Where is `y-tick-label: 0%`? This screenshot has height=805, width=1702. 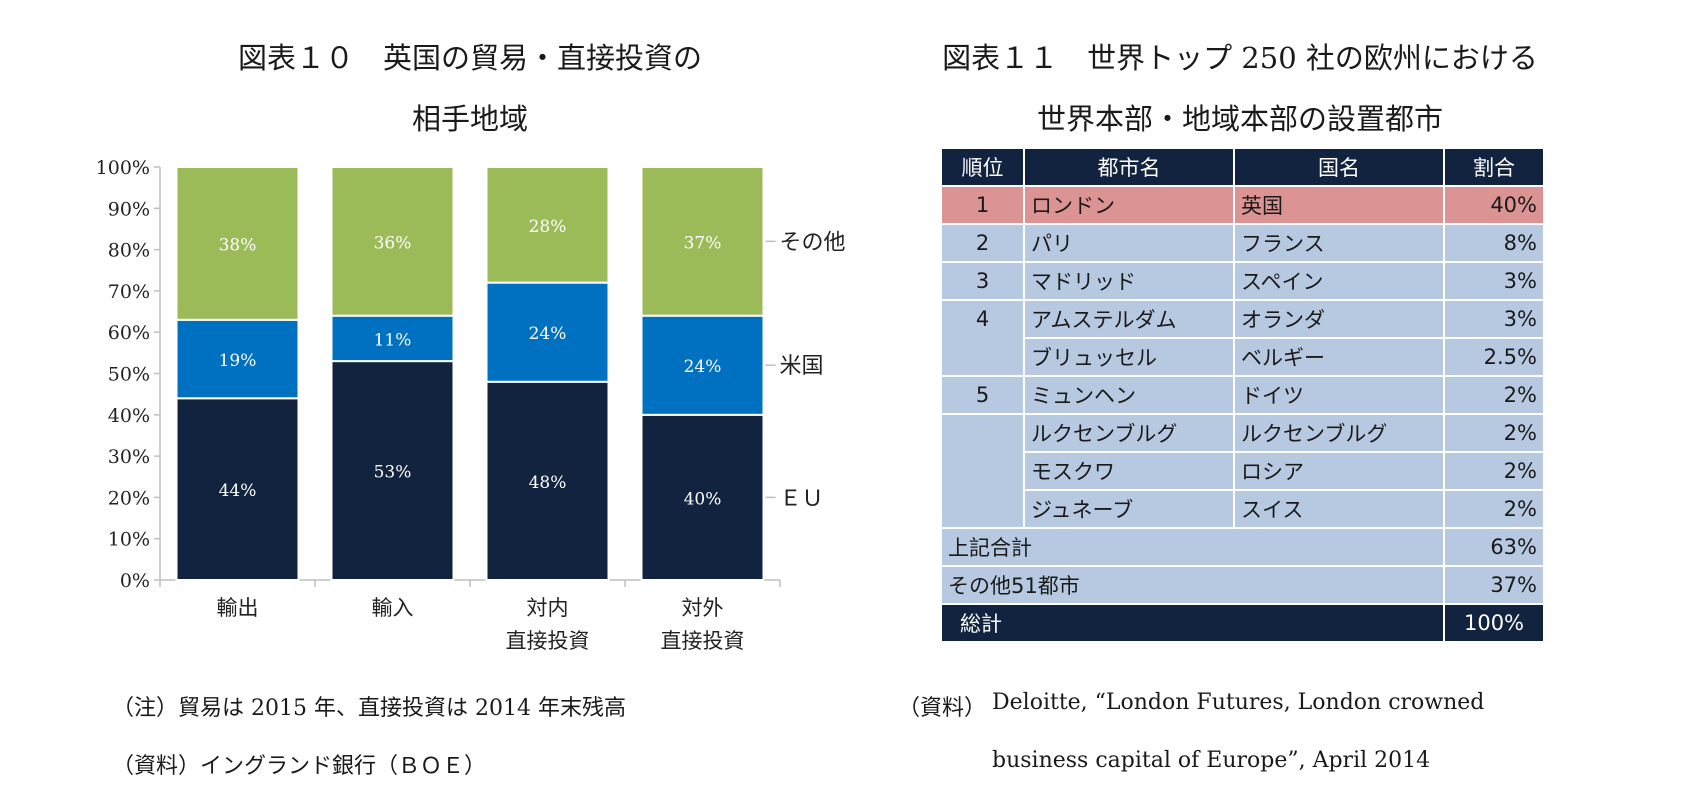
y-tick-label: 0% is located at coordinates (135, 581).